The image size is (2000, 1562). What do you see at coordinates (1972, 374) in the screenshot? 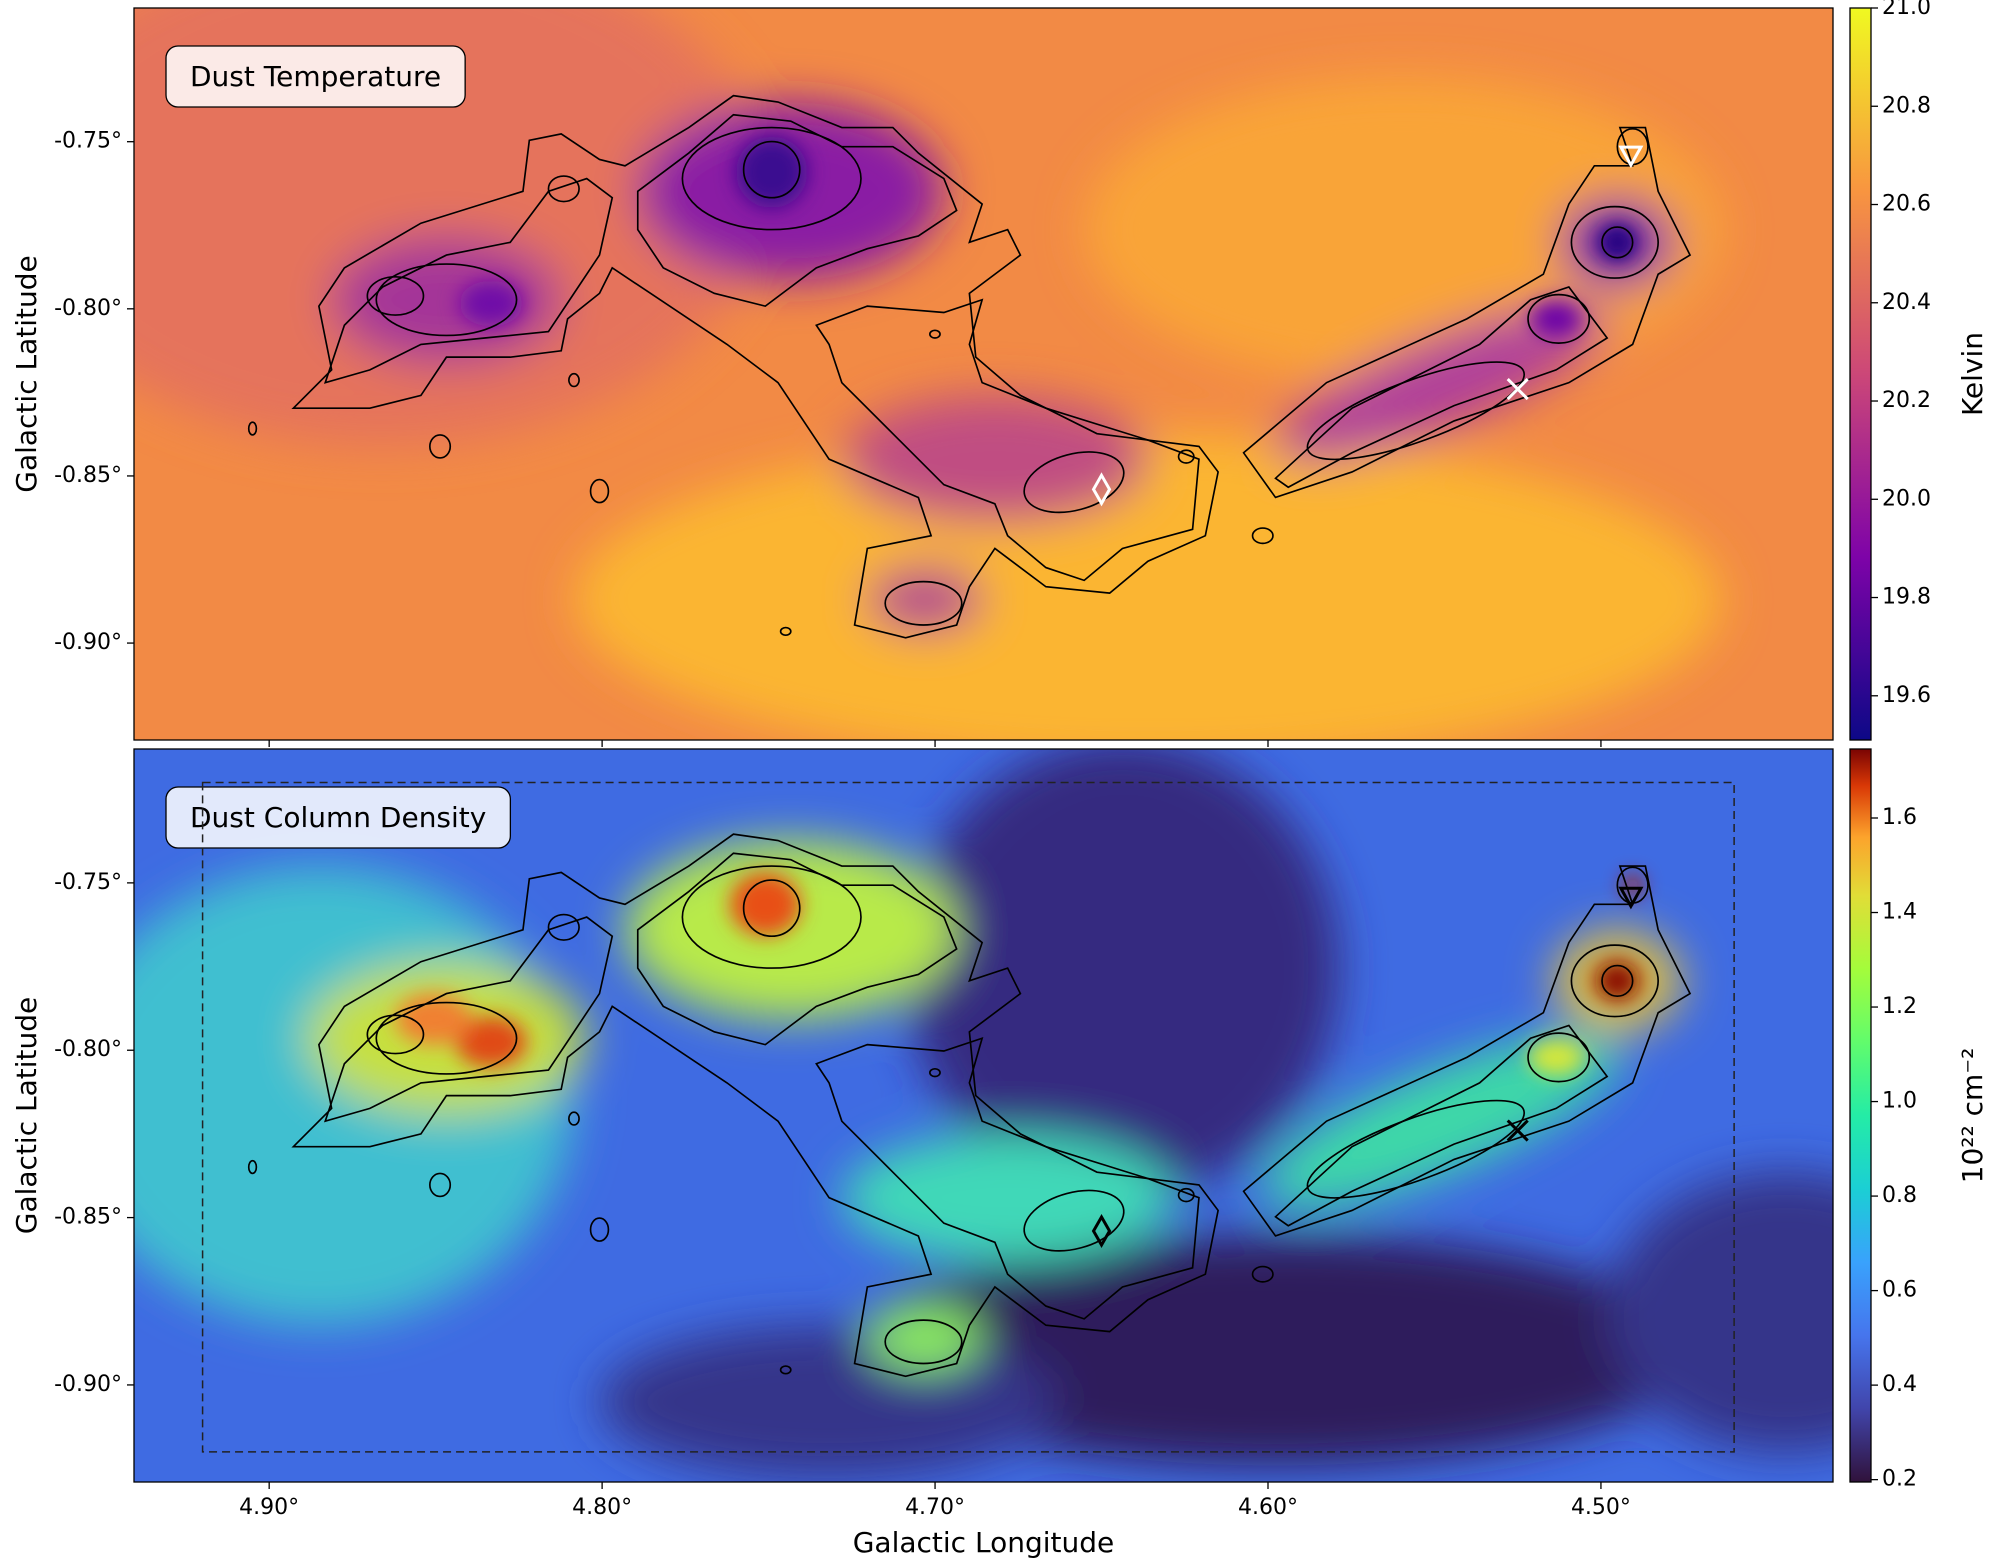
I see `colorbar-label: Kelvin` at bounding box center [1972, 374].